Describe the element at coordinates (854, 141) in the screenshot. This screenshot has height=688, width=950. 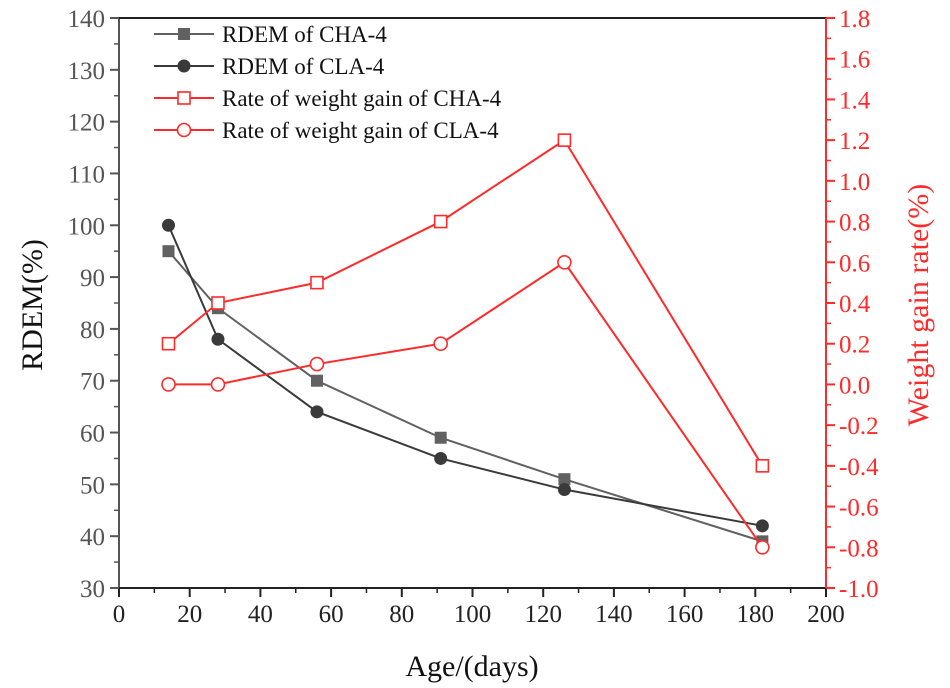
I see `y2-tick-label: 1.2` at that location.